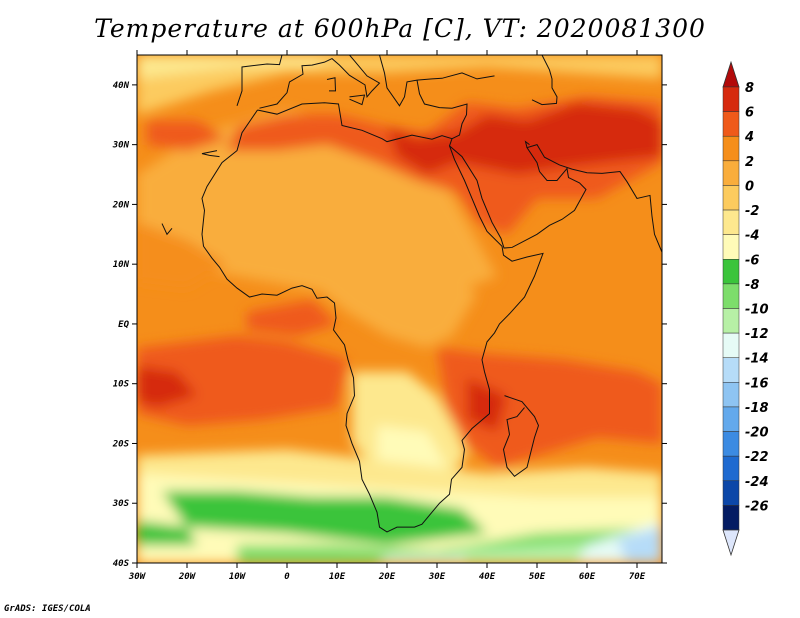 Image resolution: width=800 pixels, height=618 pixels. Describe the element at coordinates (637, 577) in the screenshot. I see `x-tick-label: 70E` at that location.